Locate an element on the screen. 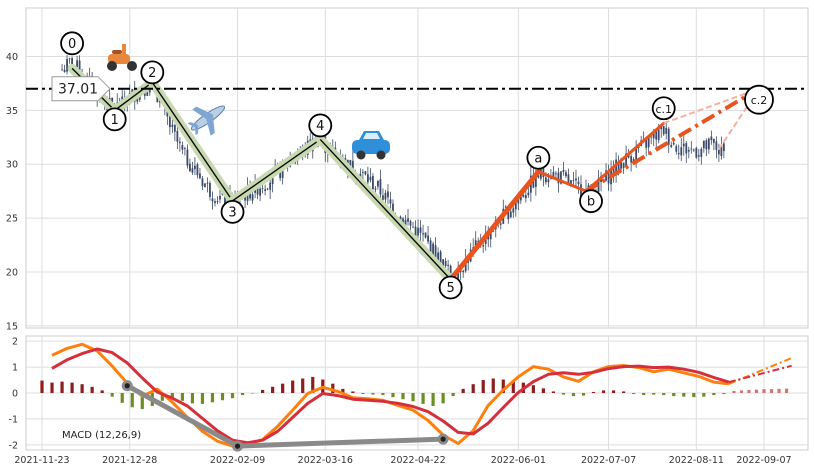  macd-y-tick-label: -2 is located at coordinates (13, 445).